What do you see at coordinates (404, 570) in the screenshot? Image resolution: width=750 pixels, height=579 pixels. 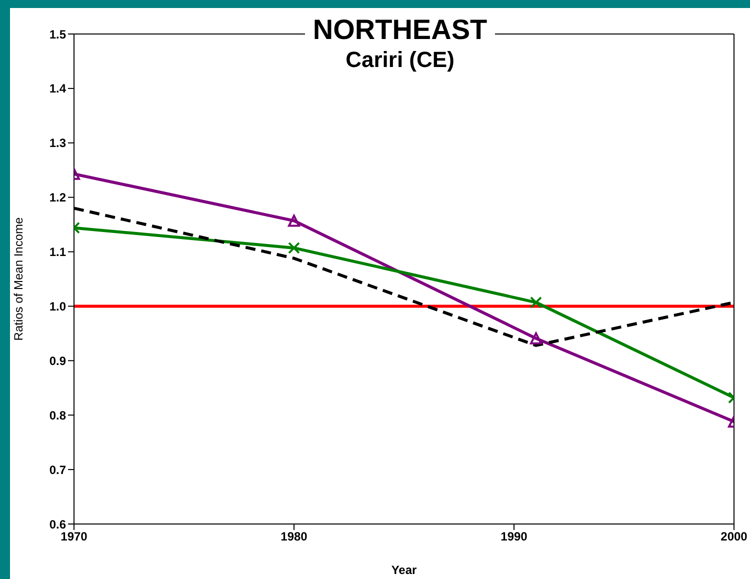 I see `x-axis-title: Year` at bounding box center [404, 570].